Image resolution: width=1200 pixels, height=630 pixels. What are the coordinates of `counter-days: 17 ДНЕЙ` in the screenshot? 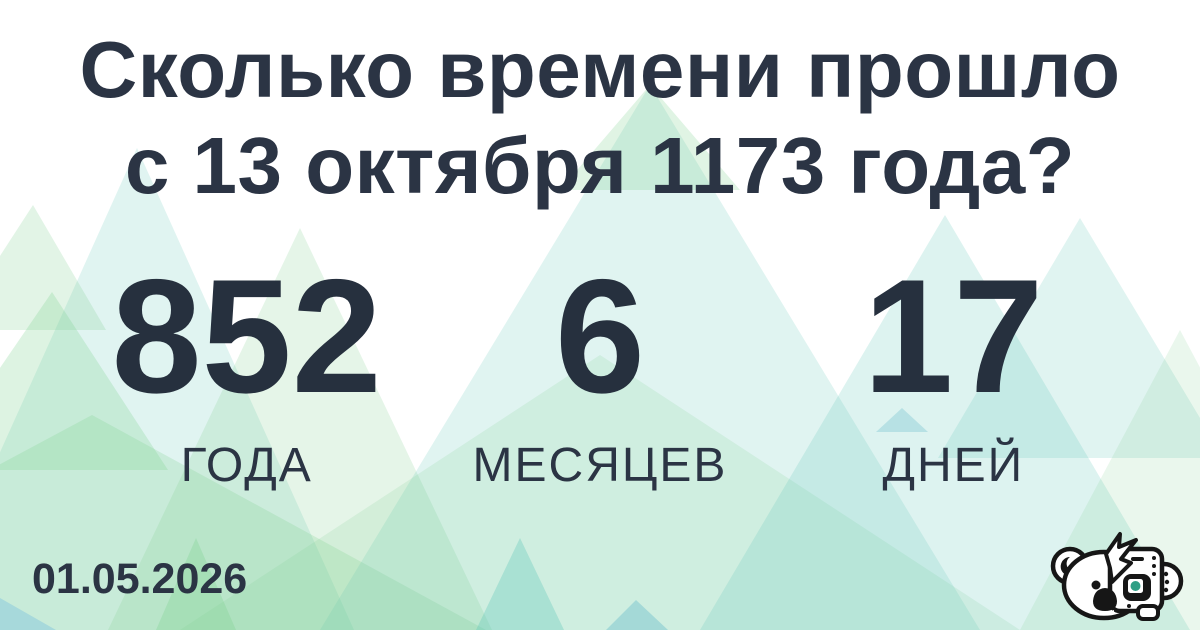 It's located at (953, 369).